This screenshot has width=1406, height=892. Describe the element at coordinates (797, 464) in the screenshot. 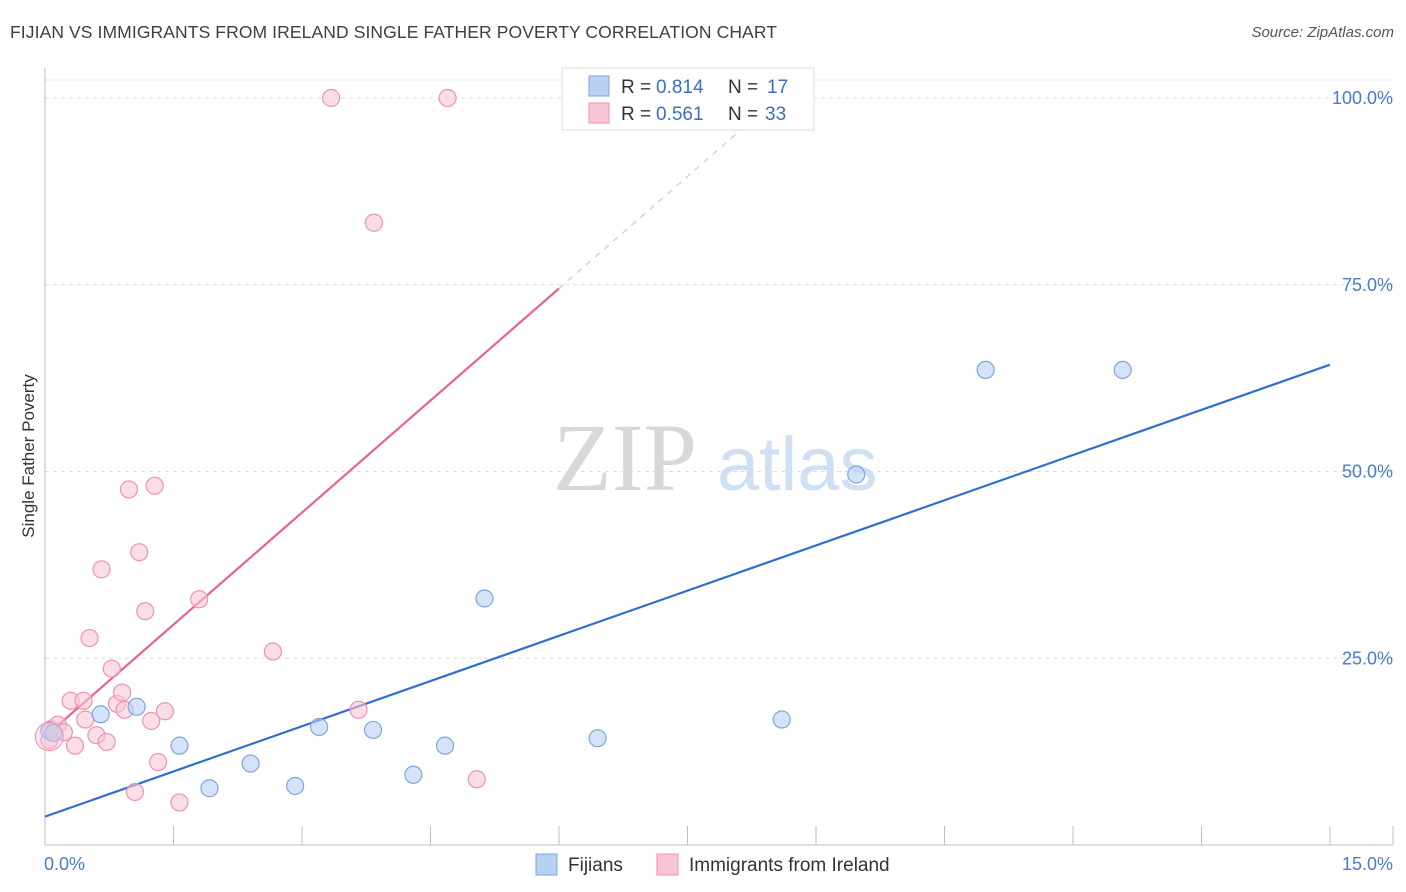

I see `watermark-atlas: atlas` at that location.